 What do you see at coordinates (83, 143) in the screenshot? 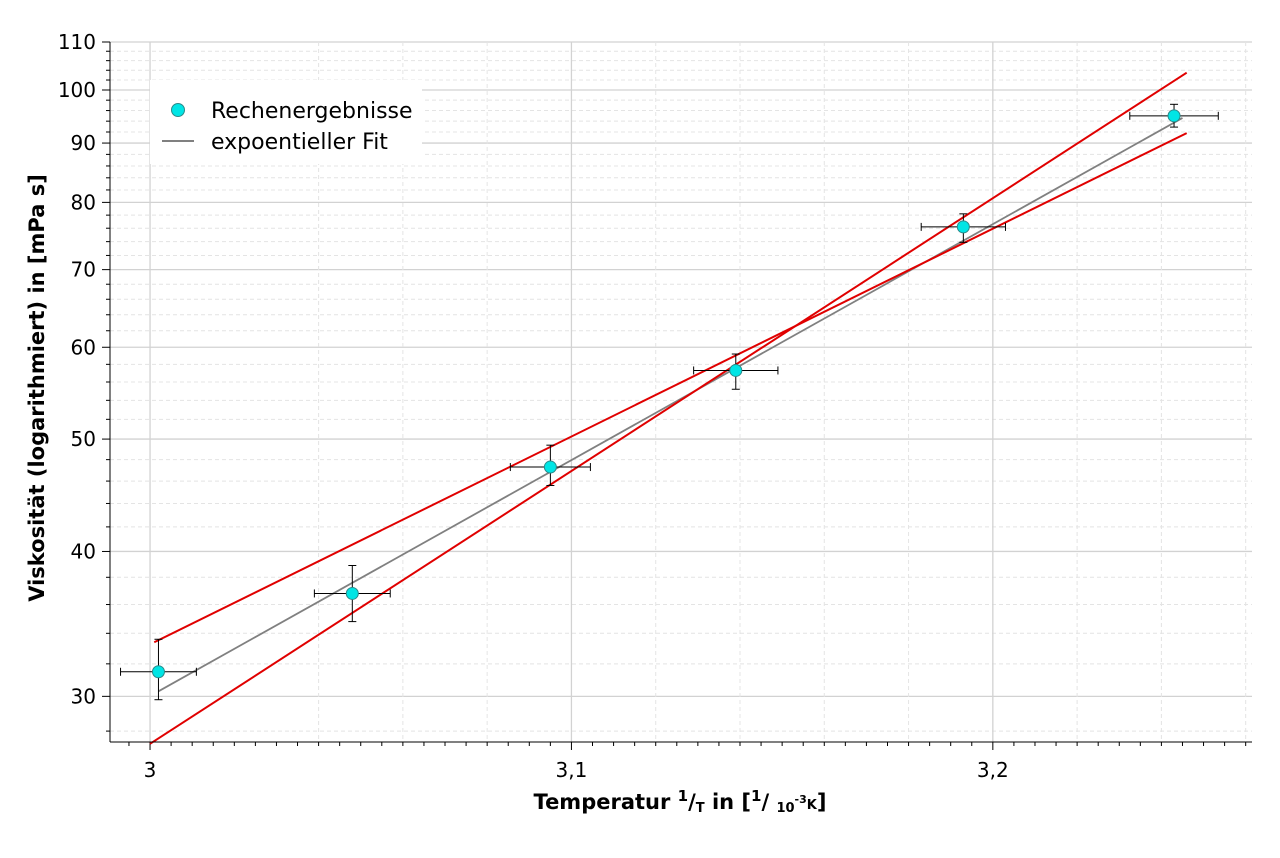
I see `y-tick-label: 90` at bounding box center [83, 143].